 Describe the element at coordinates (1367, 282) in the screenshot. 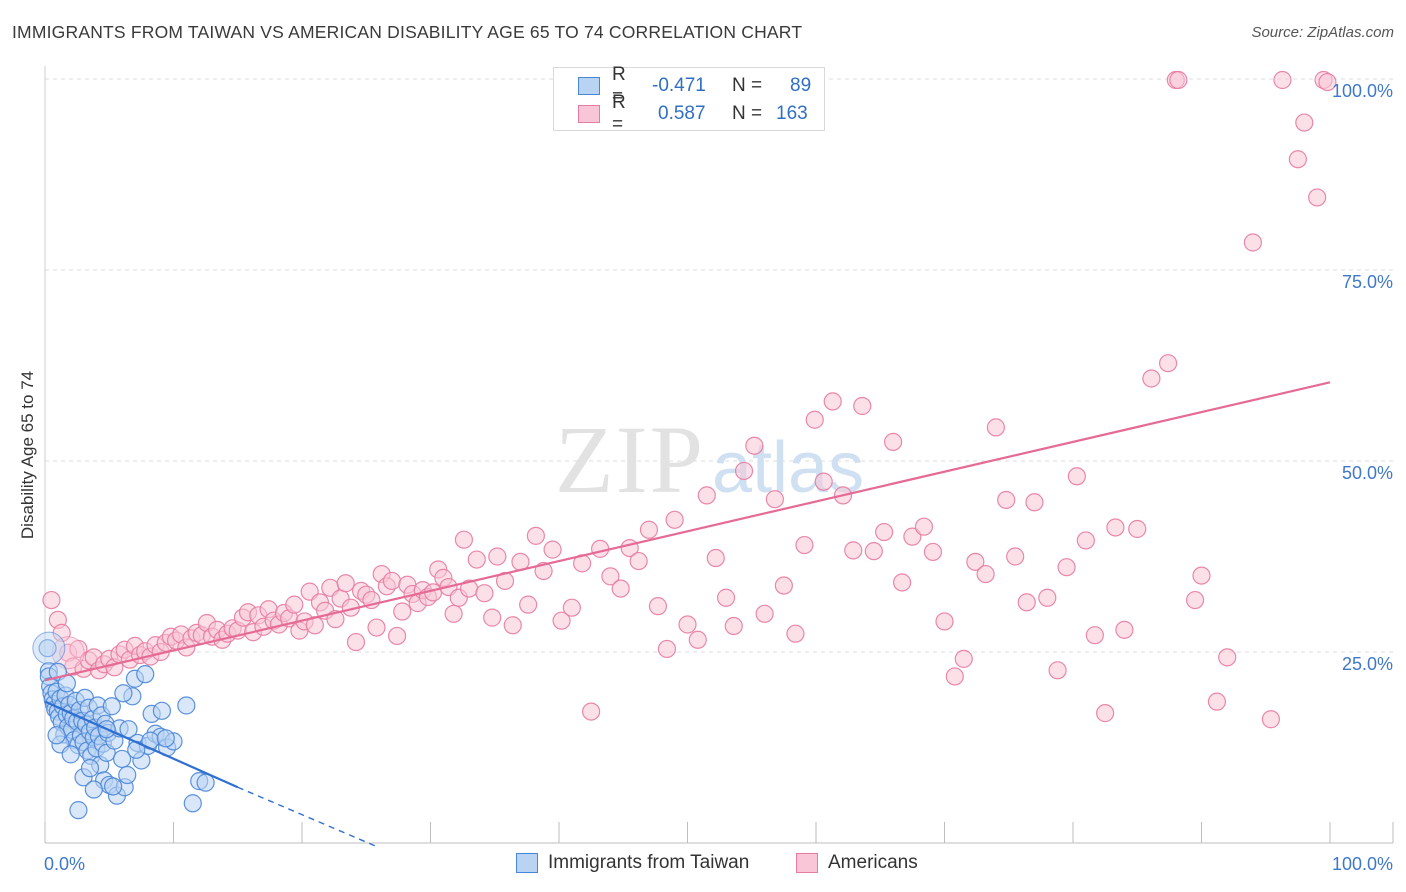

I see `y-tick-label: 75.0%` at that location.